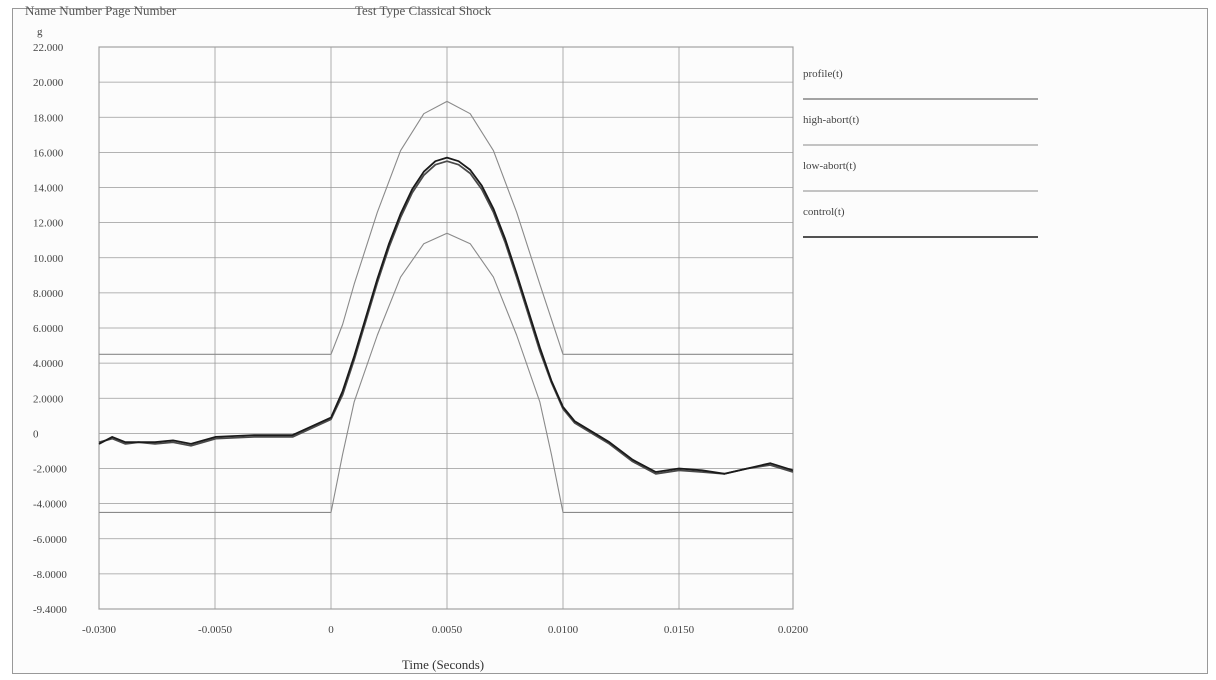 Image resolution: width=1216 pixels, height=680 pixels. Describe the element at coordinates (48, 294) in the screenshot. I see `y-tick-label: 8.0000` at that location.